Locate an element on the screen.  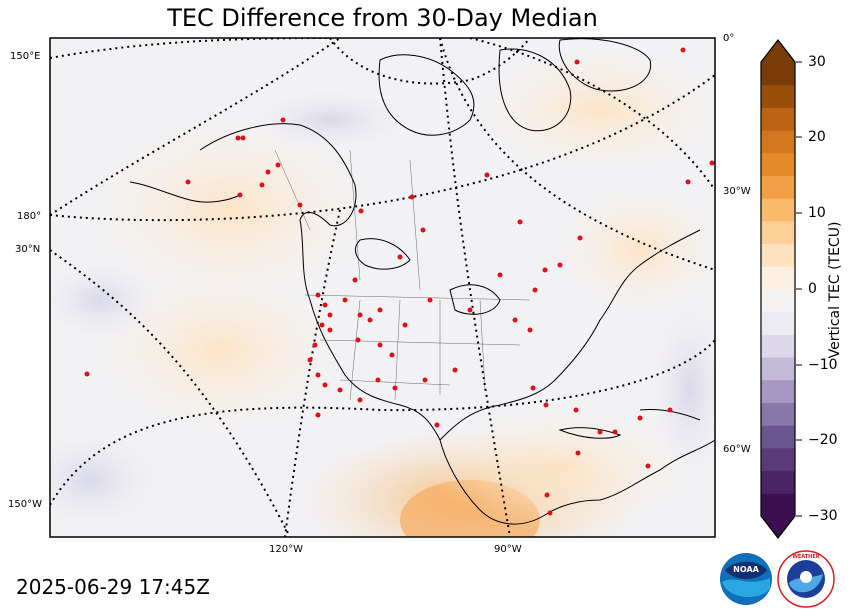
label-0: 0° is located at coordinates (729, 38).